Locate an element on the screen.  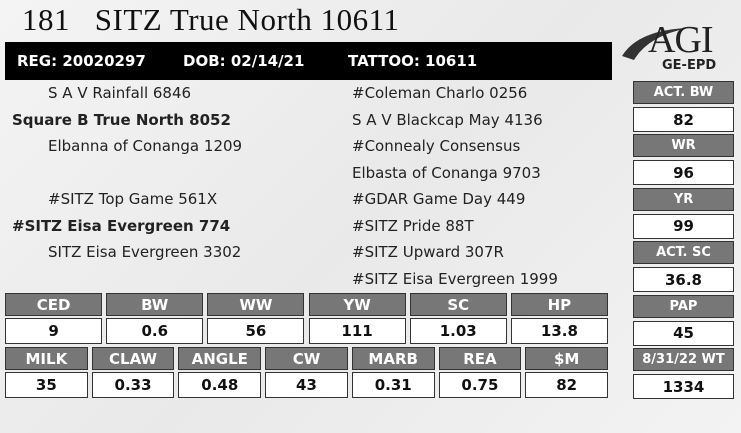
epd-header: MILK is located at coordinates (46, 358).